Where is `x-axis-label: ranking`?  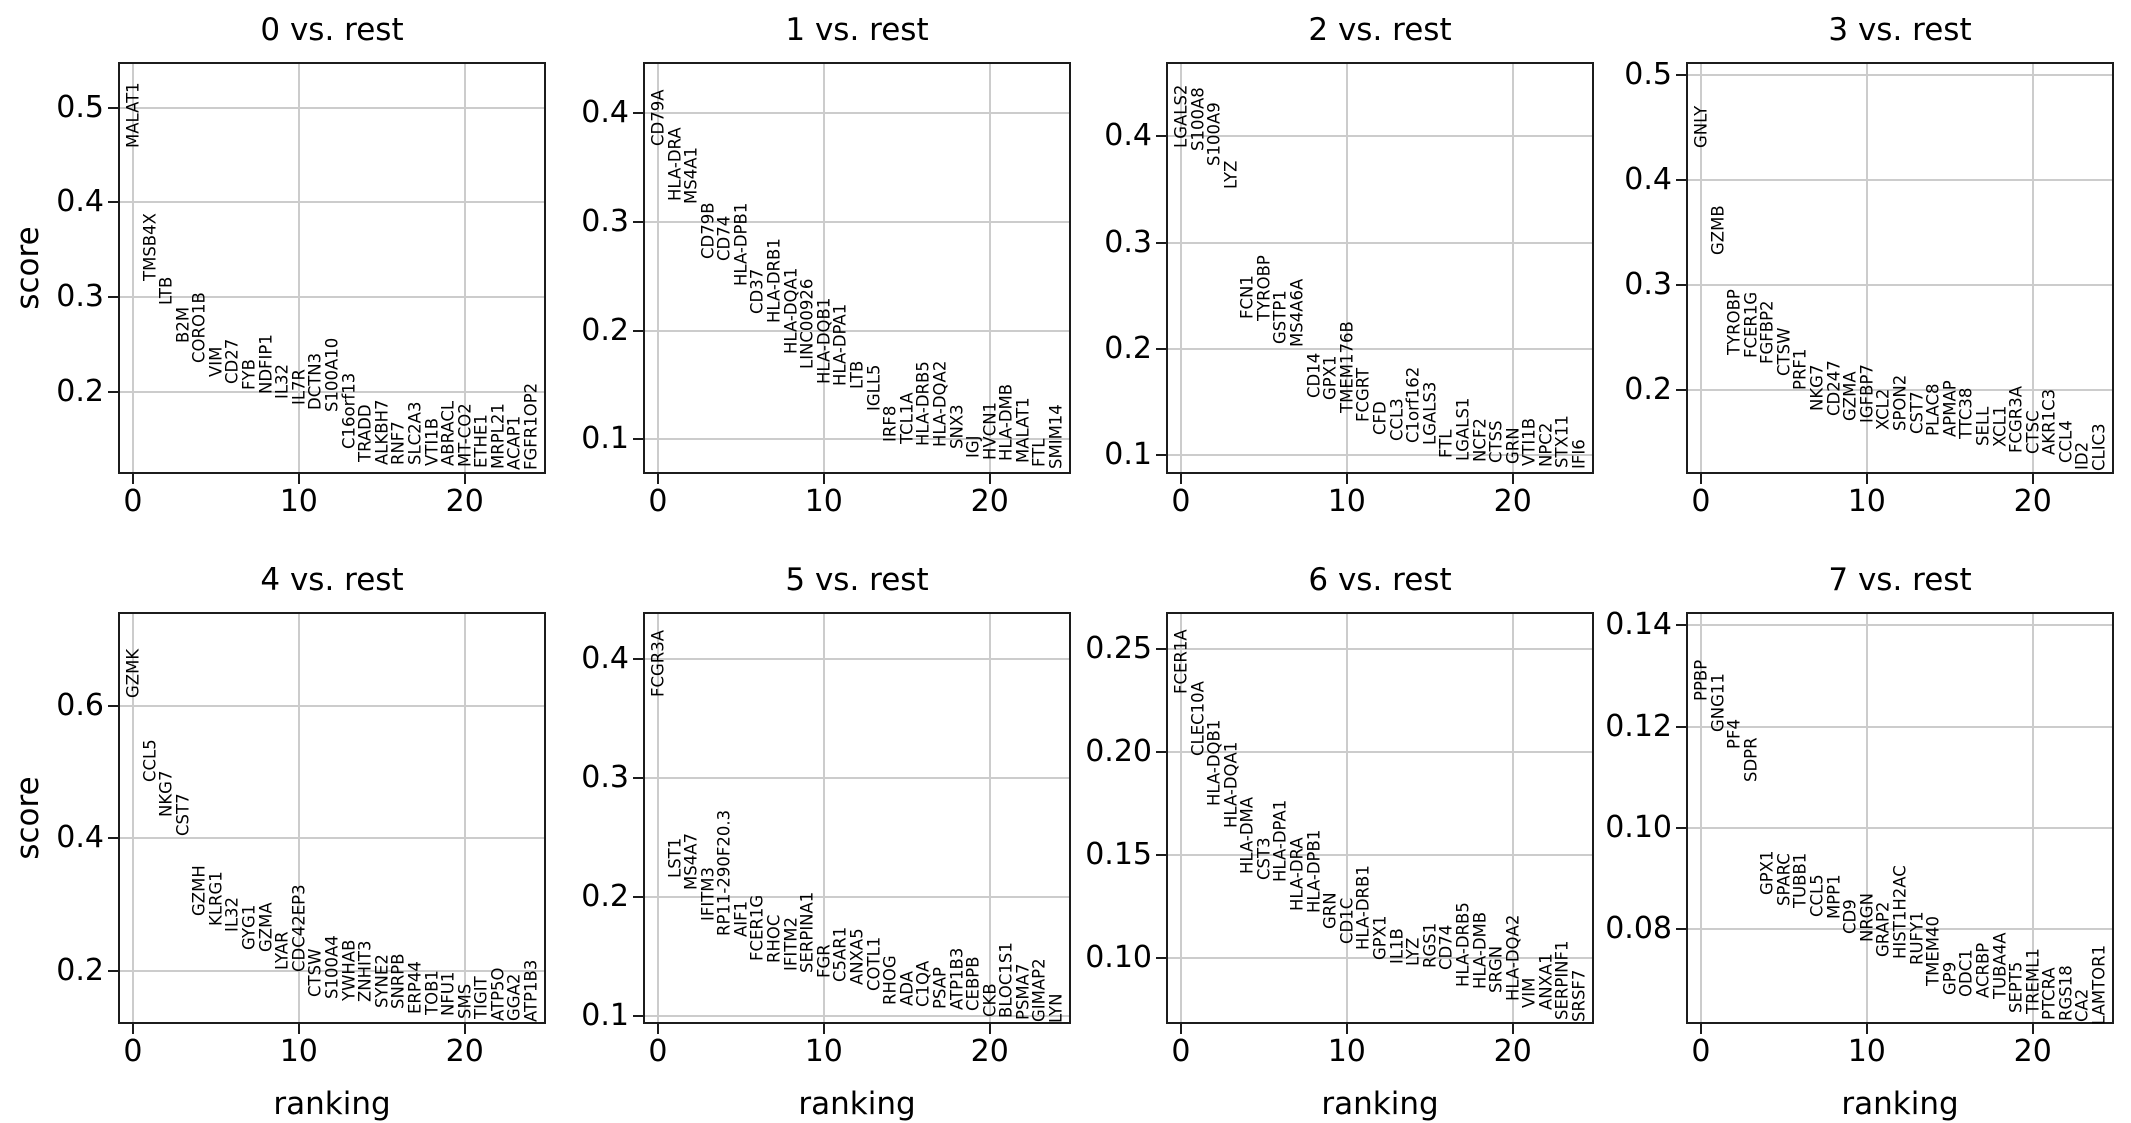 x-axis-label: ranking is located at coordinates (857, 1104).